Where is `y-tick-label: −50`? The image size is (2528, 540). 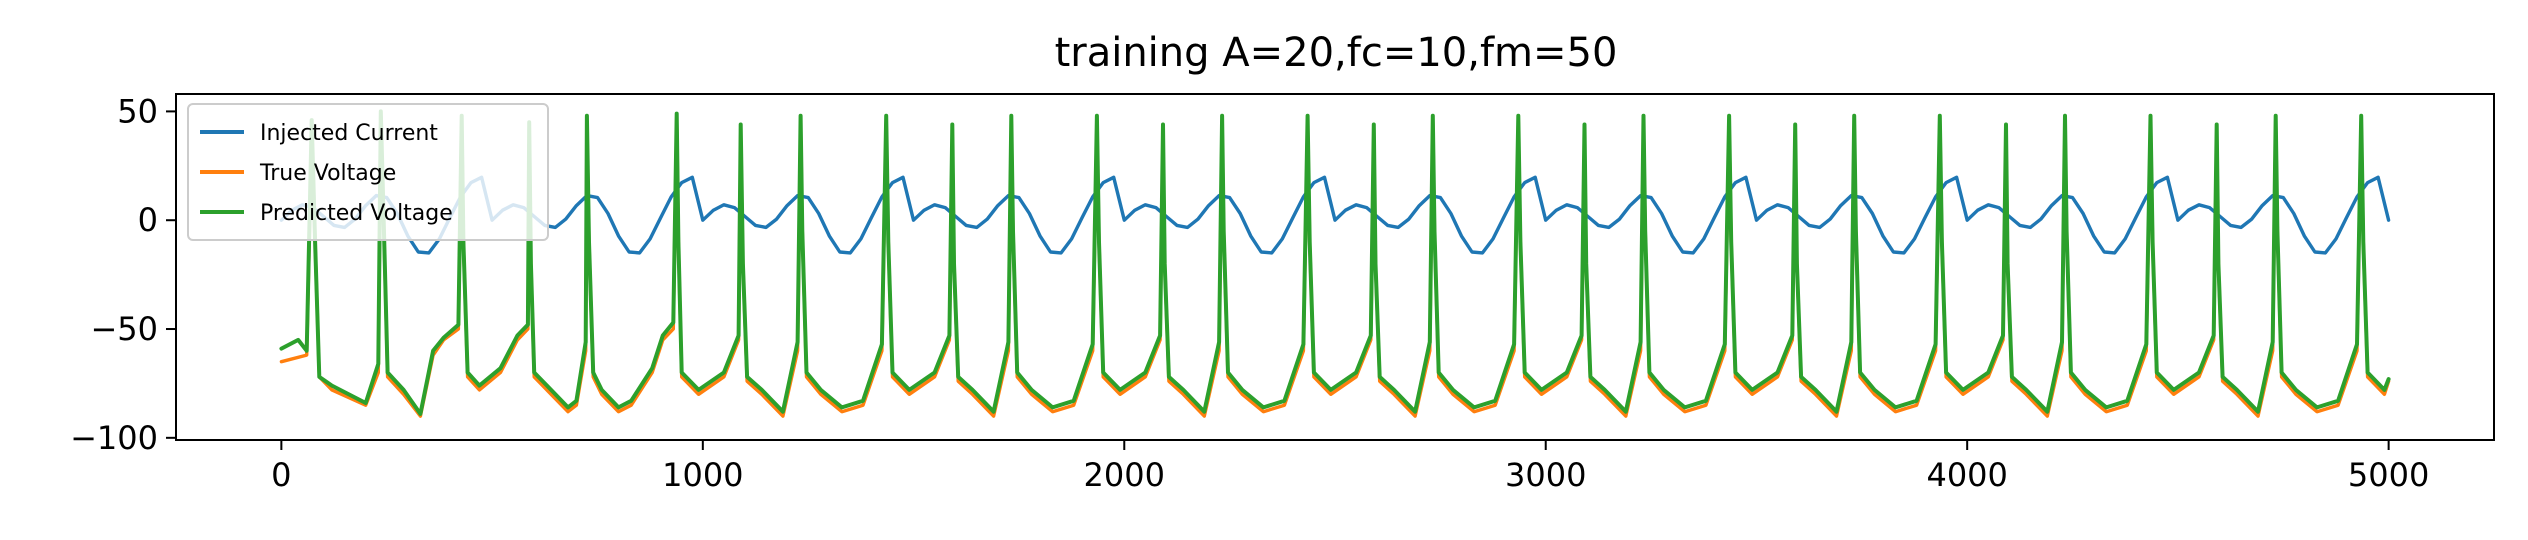 y-tick-label: −50 is located at coordinates (124, 329).